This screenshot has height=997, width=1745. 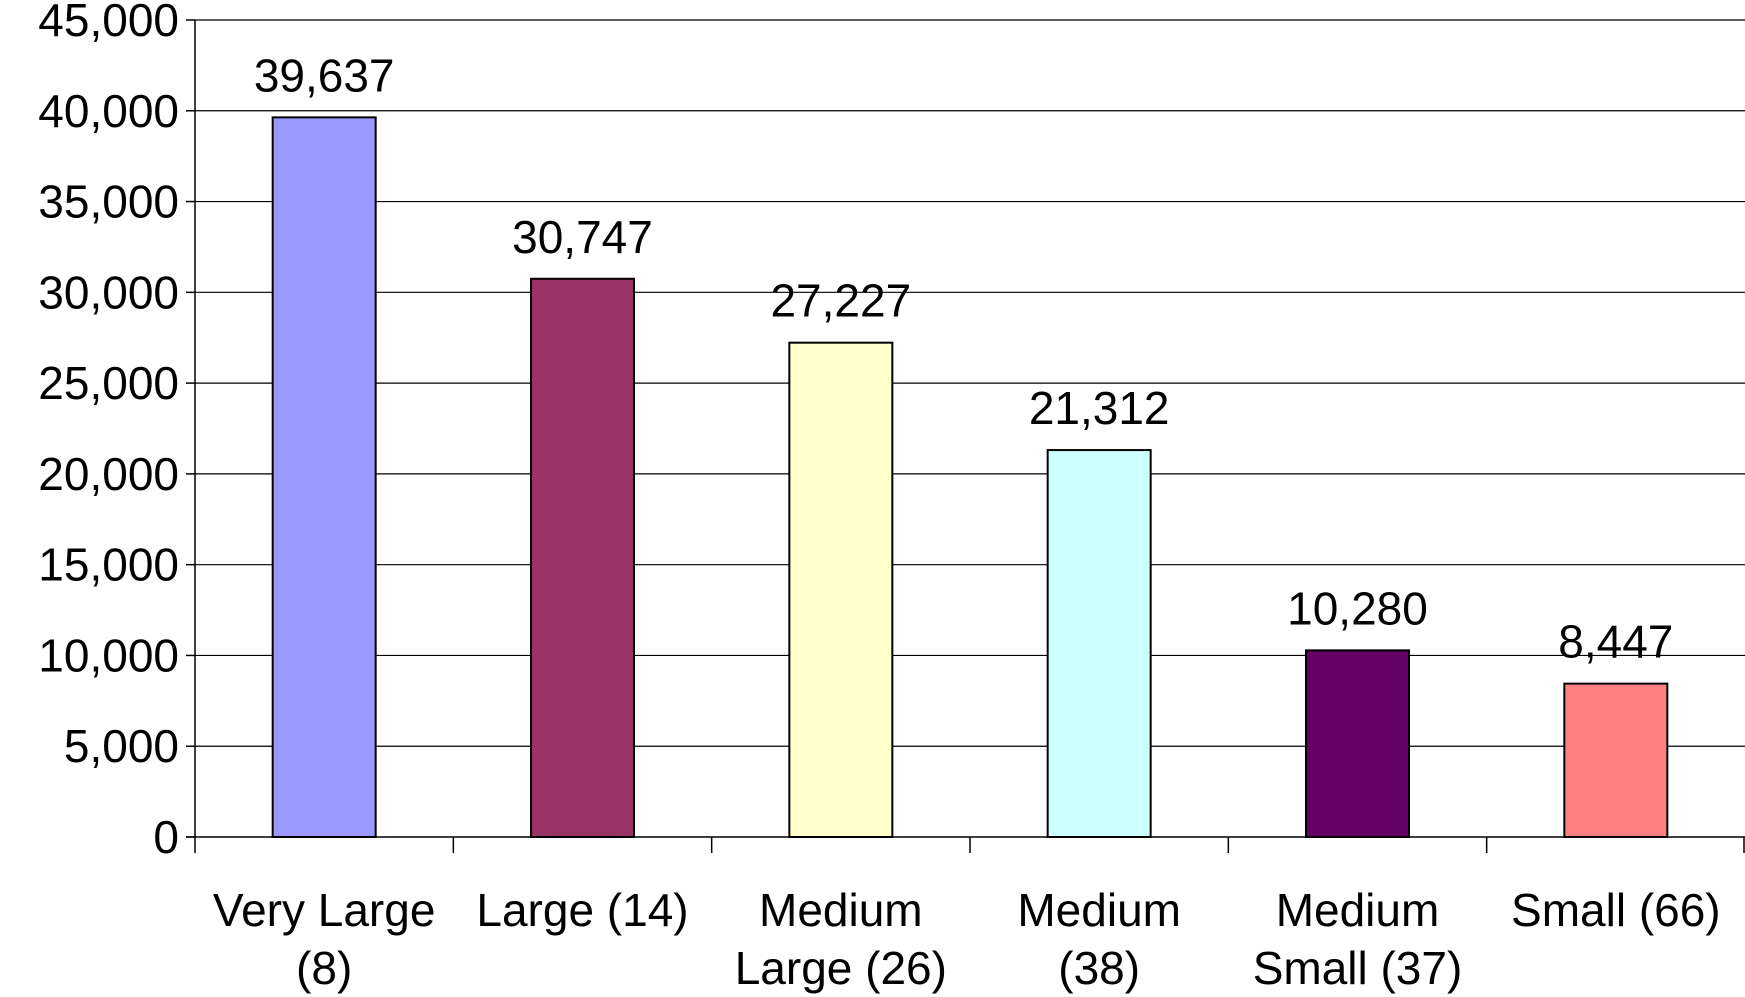 What do you see at coordinates (108, 23) in the screenshot?
I see `y-tick-label: 45,000` at bounding box center [108, 23].